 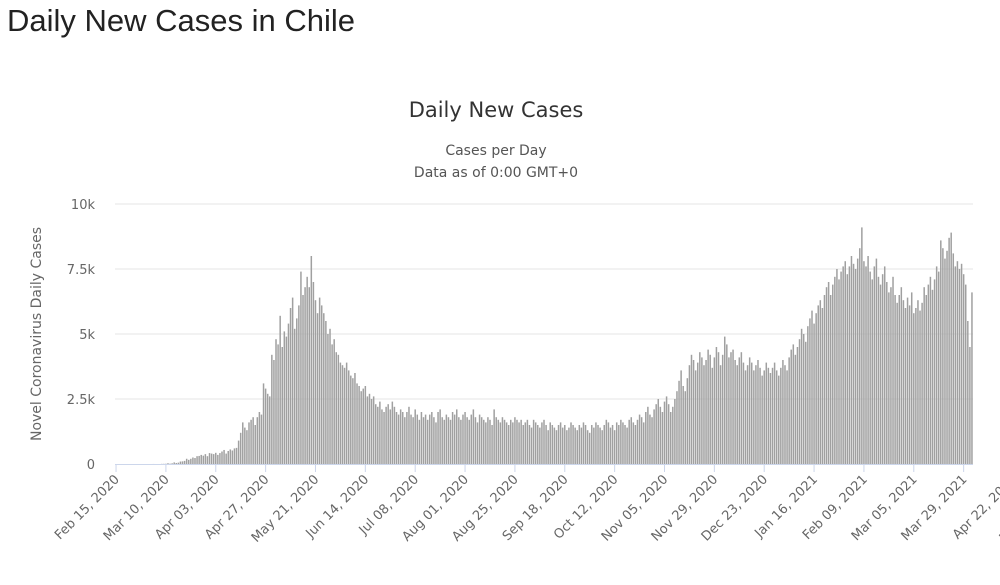 What do you see at coordinates (87, 335) in the screenshot?
I see `y-tick-label: 5k` at bounding box center [87, 335].